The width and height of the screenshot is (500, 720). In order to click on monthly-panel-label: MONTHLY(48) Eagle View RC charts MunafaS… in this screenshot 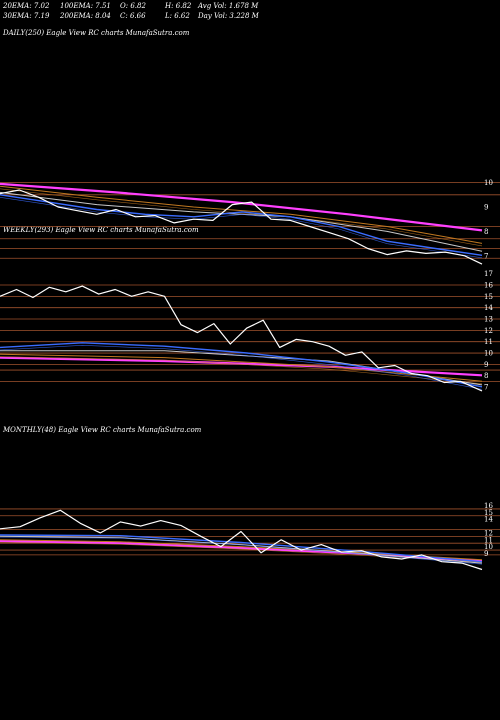, I will do `click(102, 430)`.